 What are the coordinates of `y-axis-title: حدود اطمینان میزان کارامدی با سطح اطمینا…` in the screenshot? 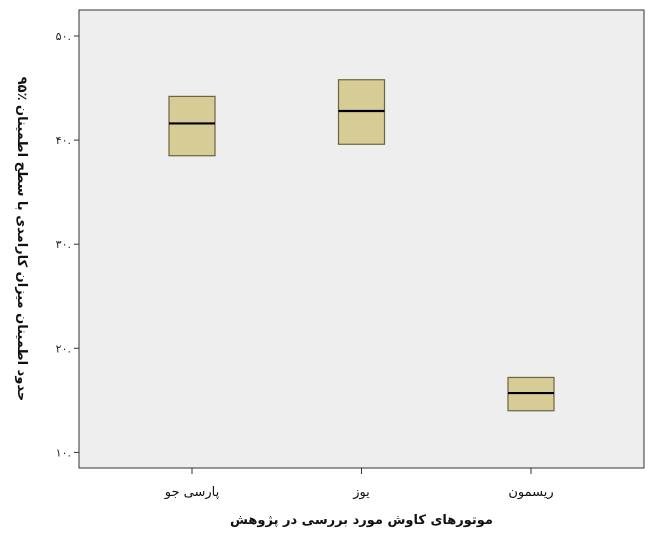 It's located at (21, 239).